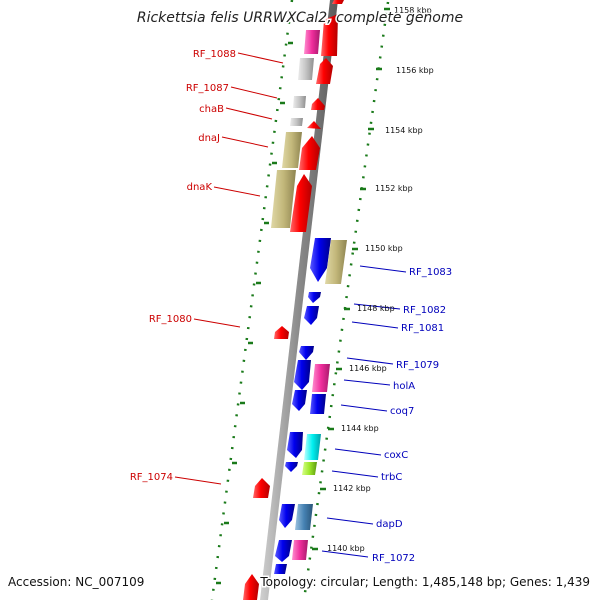 Image resolution: width=600 pixels, height=600 pixels. I want to click on gene-rf1079-arrow, so click(306, 353).